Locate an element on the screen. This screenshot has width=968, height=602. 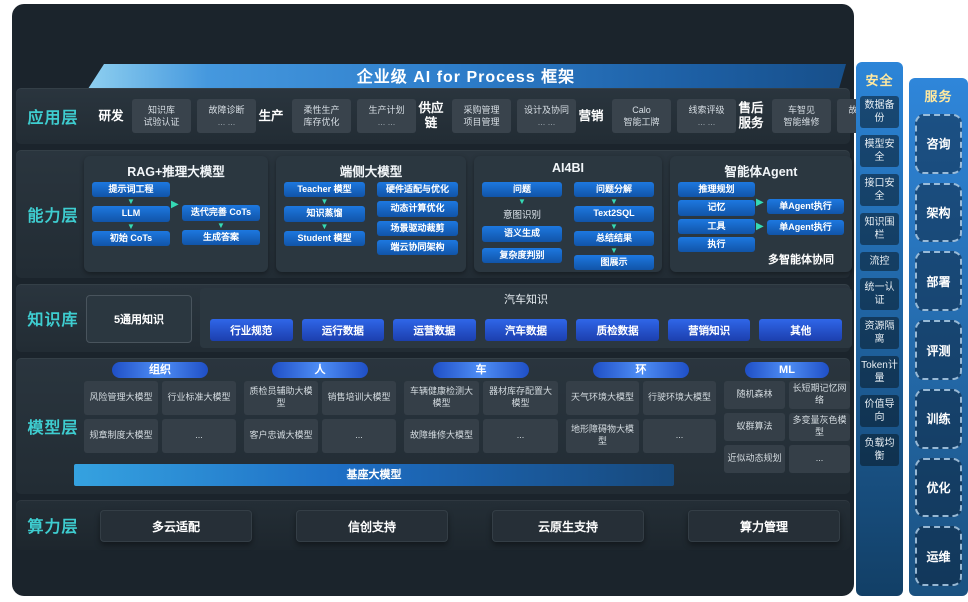
model-cell: 质检员辅助大模型 is located at coordinates (281, 398).